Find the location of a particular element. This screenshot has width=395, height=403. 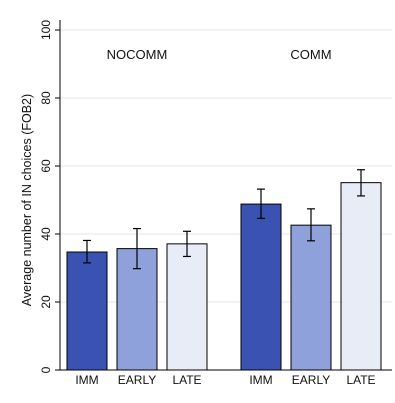

bar-comm-early is located at coordinates (311, 297).